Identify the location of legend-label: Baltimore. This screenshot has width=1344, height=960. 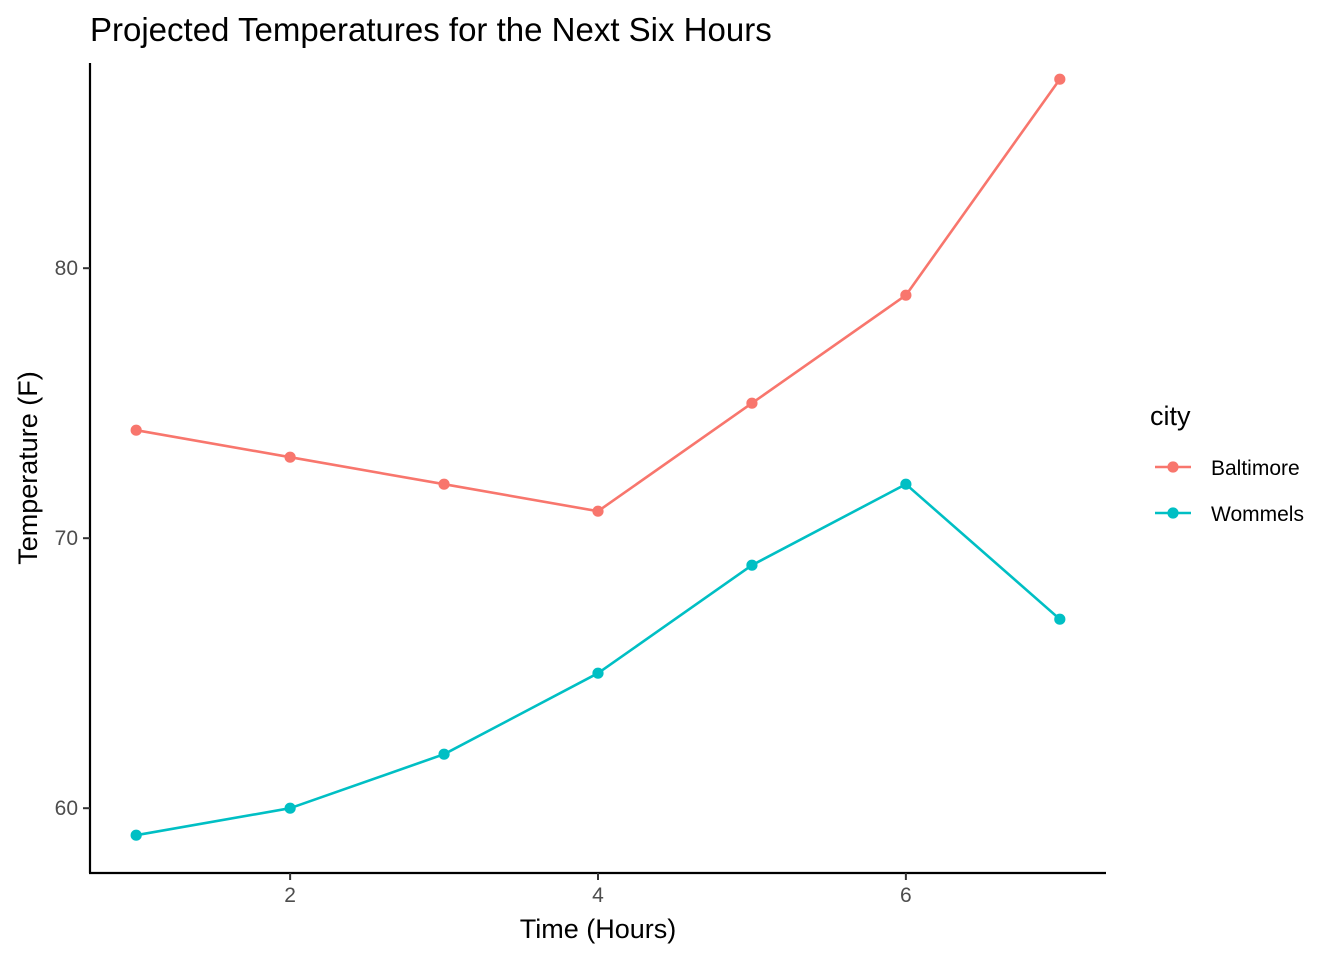
(1255, 468).